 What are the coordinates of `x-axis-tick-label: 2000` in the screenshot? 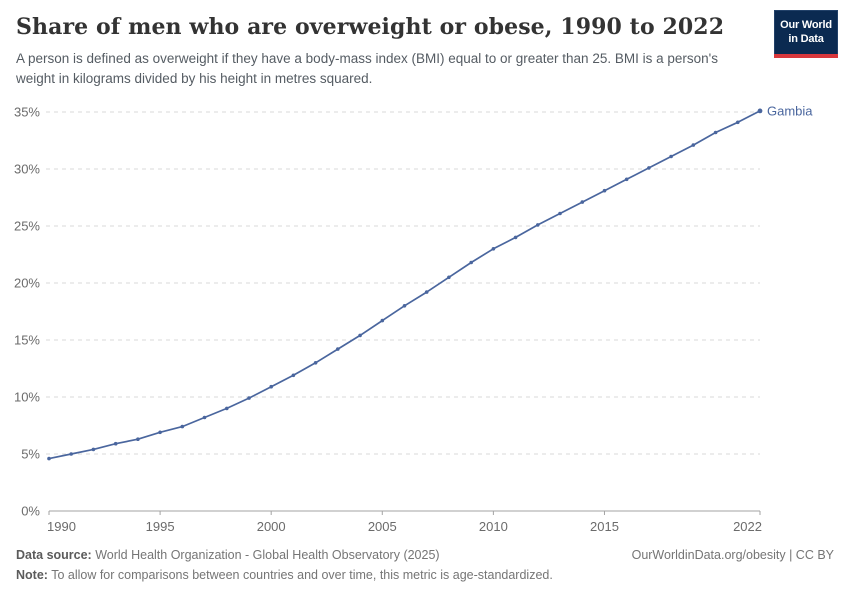 It's located at (271, 526).